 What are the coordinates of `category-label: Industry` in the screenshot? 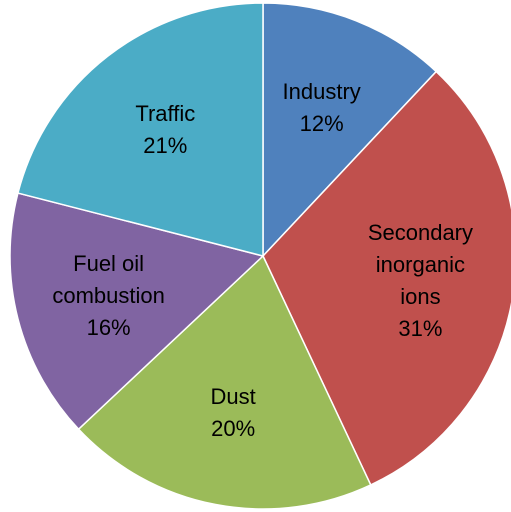 It's located at (321, 91).